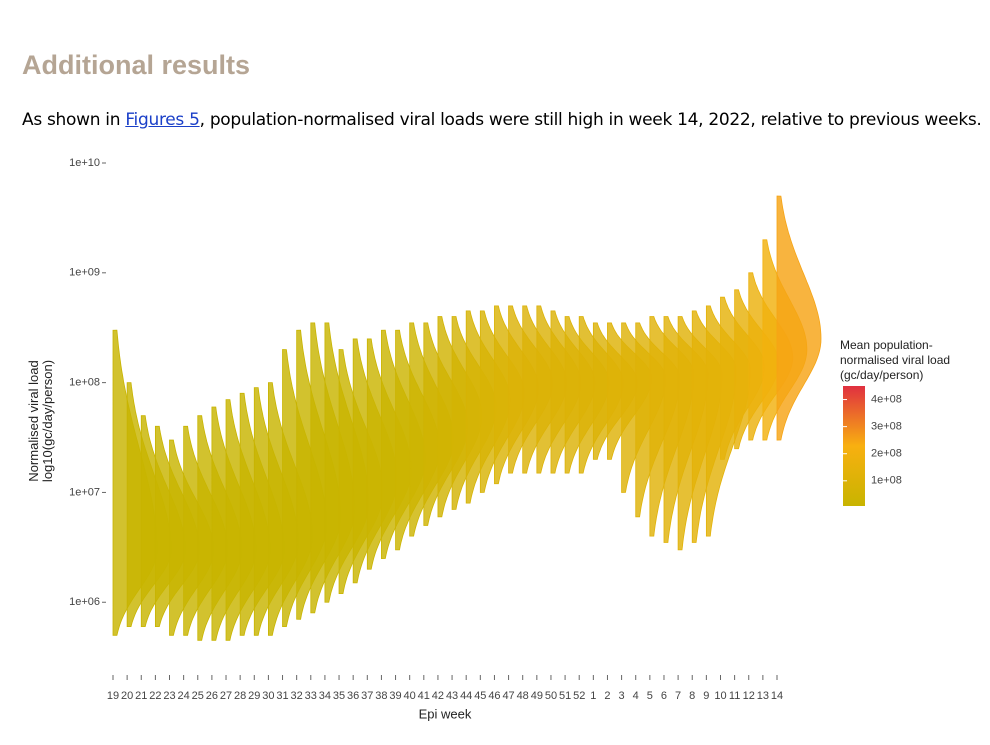 This screenshot has height=745, width=990. What do you see at coordinates (692, 696) in the screenshot?
I see `x-tick-label: 8` at bounding box center [692, 696].